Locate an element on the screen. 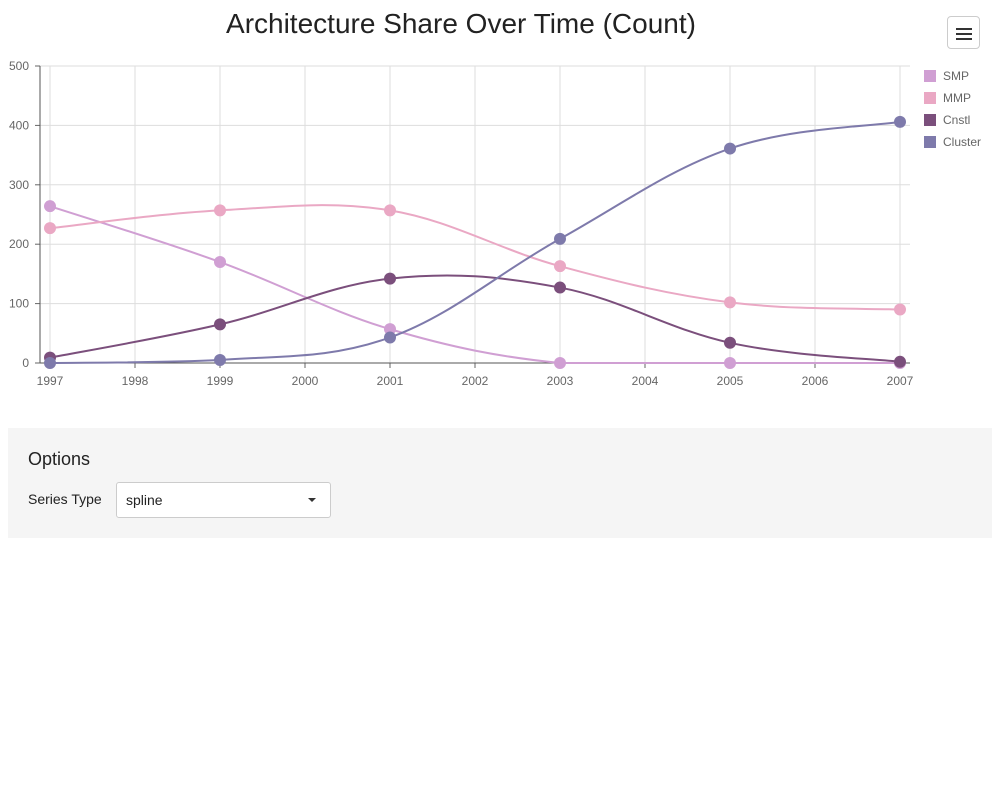 This screenshot has width=1000, height=800. options-panel: Options Series Type spline is located at coordinates (500, 483).